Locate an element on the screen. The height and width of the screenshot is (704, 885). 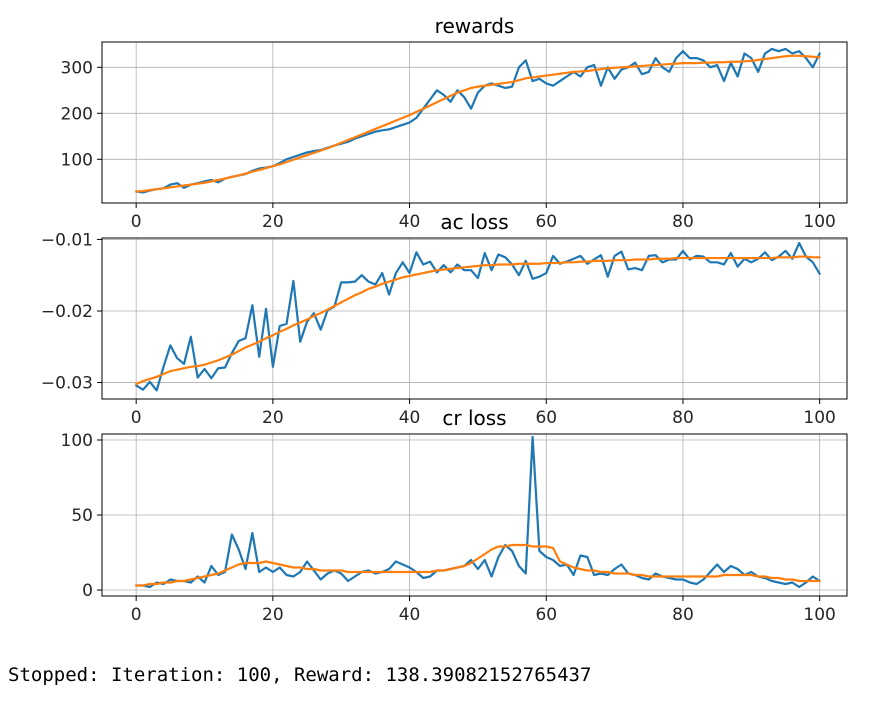
y-tick-label: −0.01 is located at coordinates (67, 240).